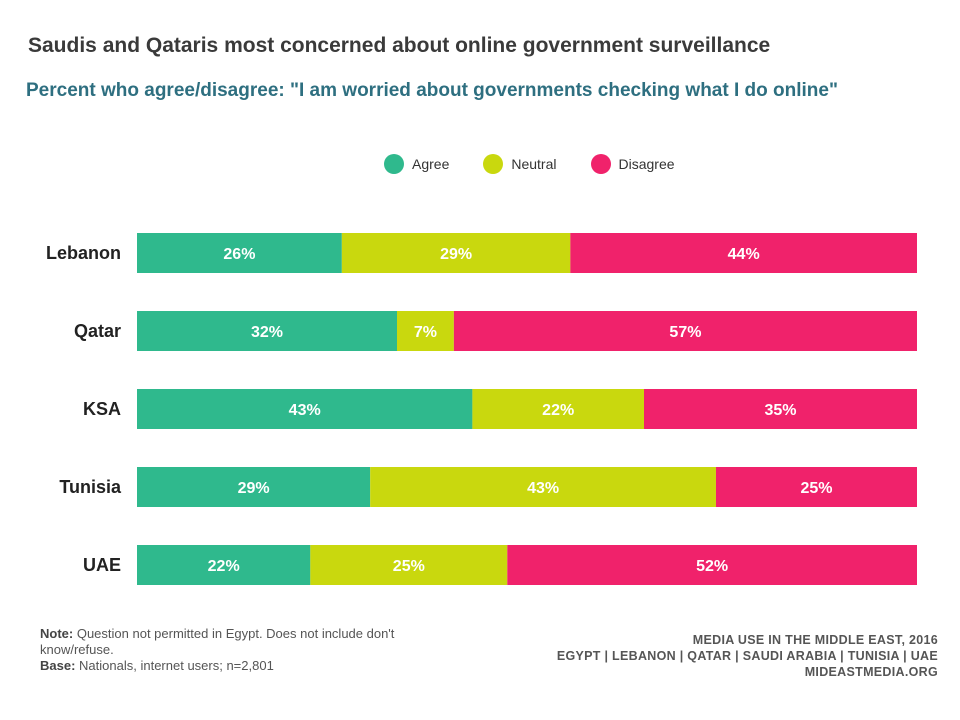 This screenshot has height=720, width=960. What do you see at coordinates (493, 164) in the screenshot?
I see `legend-swatch-neutral` at bounding box center [493, 164].